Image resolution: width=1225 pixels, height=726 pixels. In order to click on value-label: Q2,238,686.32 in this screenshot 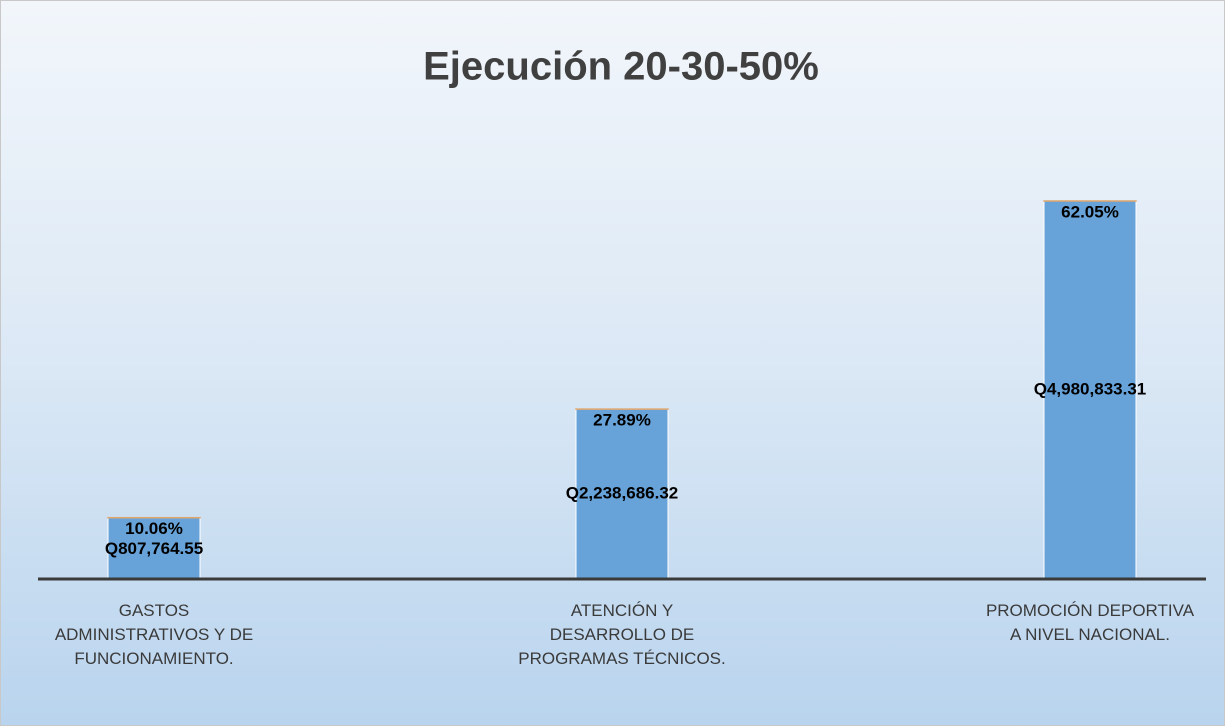, I will do `click(622, 493)`.